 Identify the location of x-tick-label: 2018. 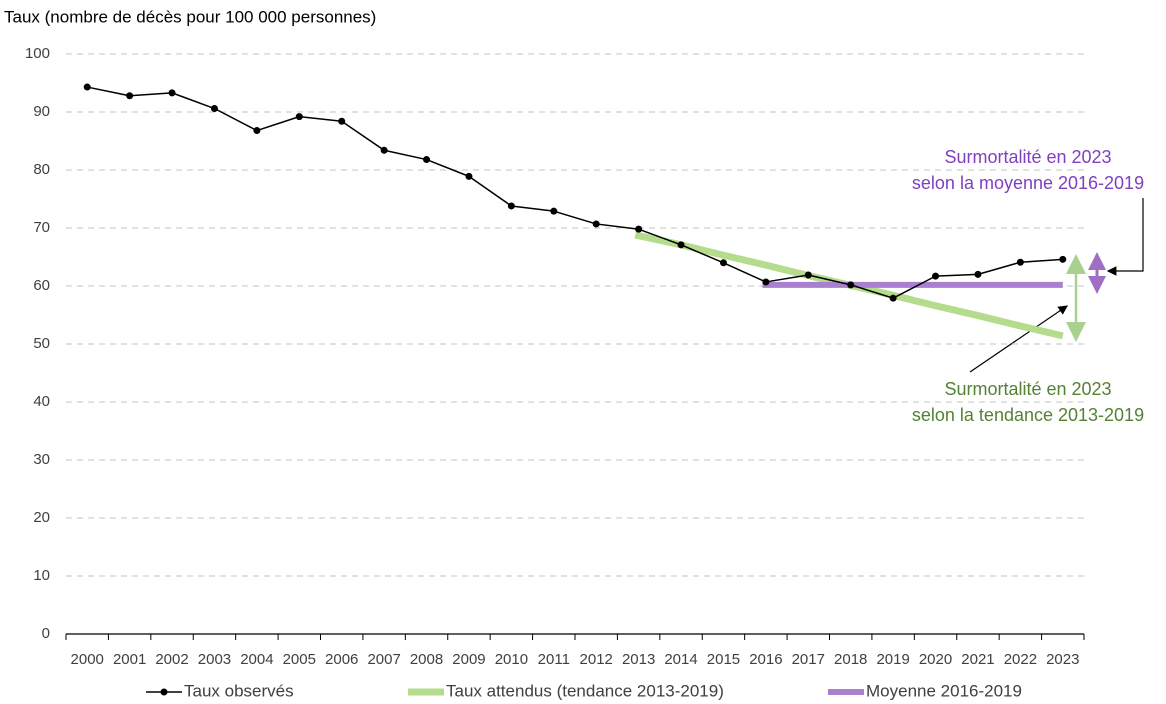
(850, 659).